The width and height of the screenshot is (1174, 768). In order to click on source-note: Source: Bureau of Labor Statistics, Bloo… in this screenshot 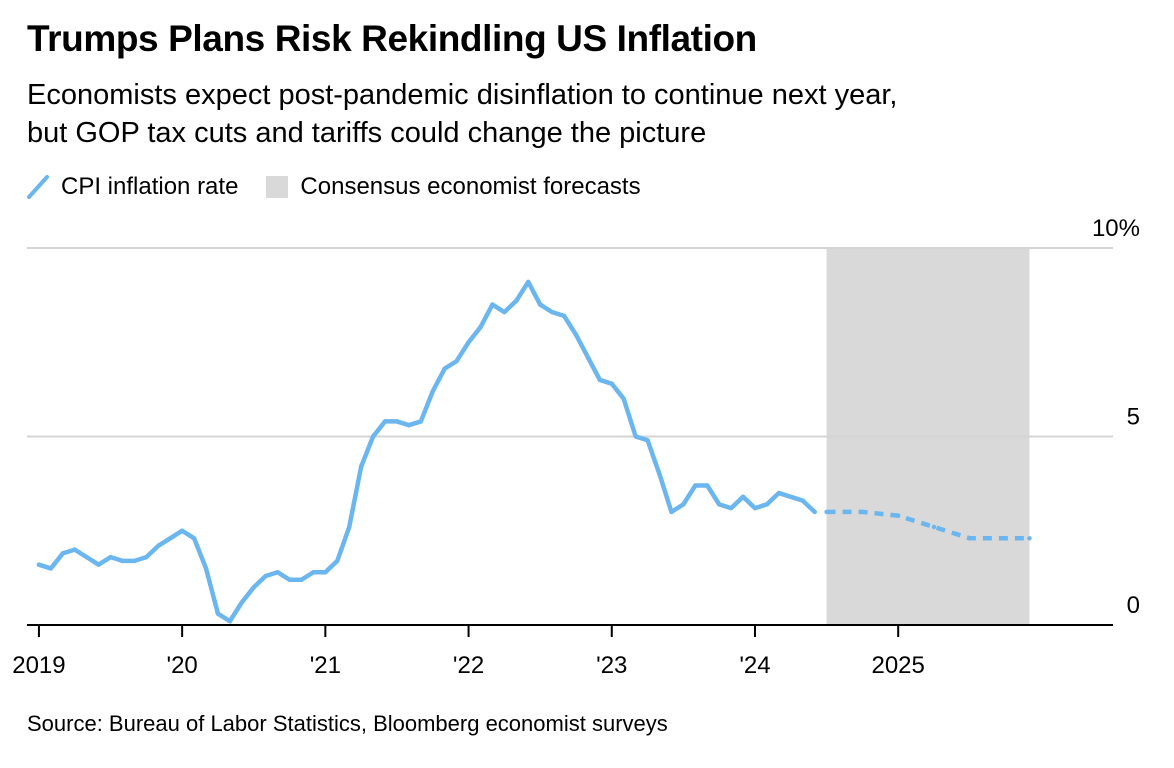, I will do `click(347, 723)`.